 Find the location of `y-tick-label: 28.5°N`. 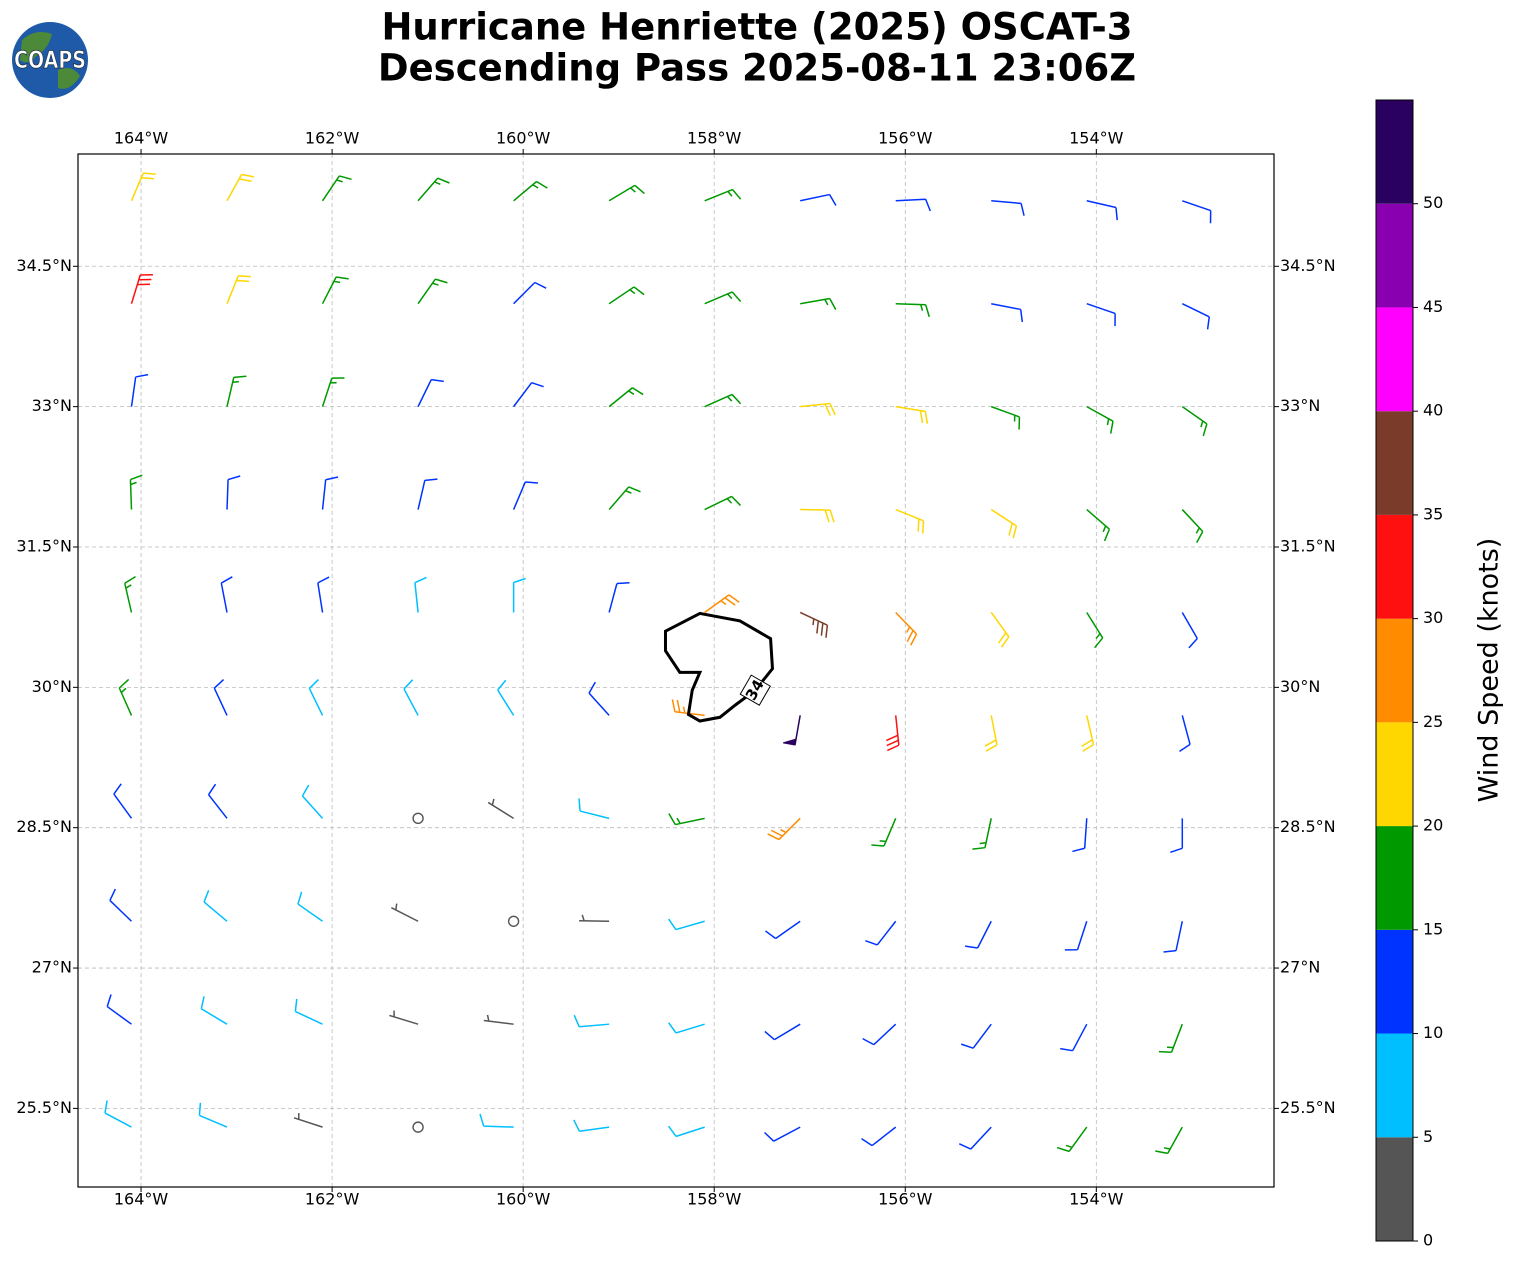

y-tick-label: 28.5°N is located at coordinates (44, 826).